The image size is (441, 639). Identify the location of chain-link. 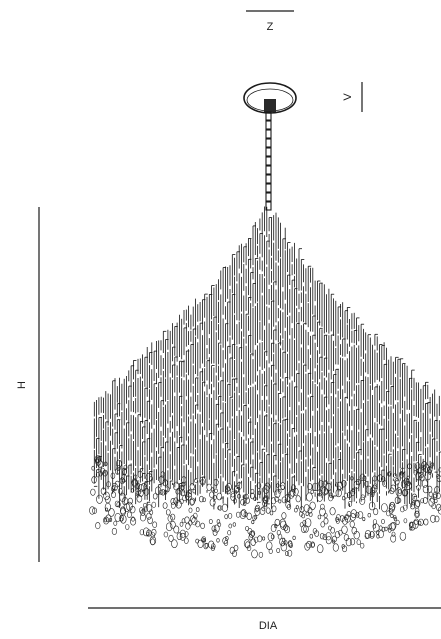
(268, 125).